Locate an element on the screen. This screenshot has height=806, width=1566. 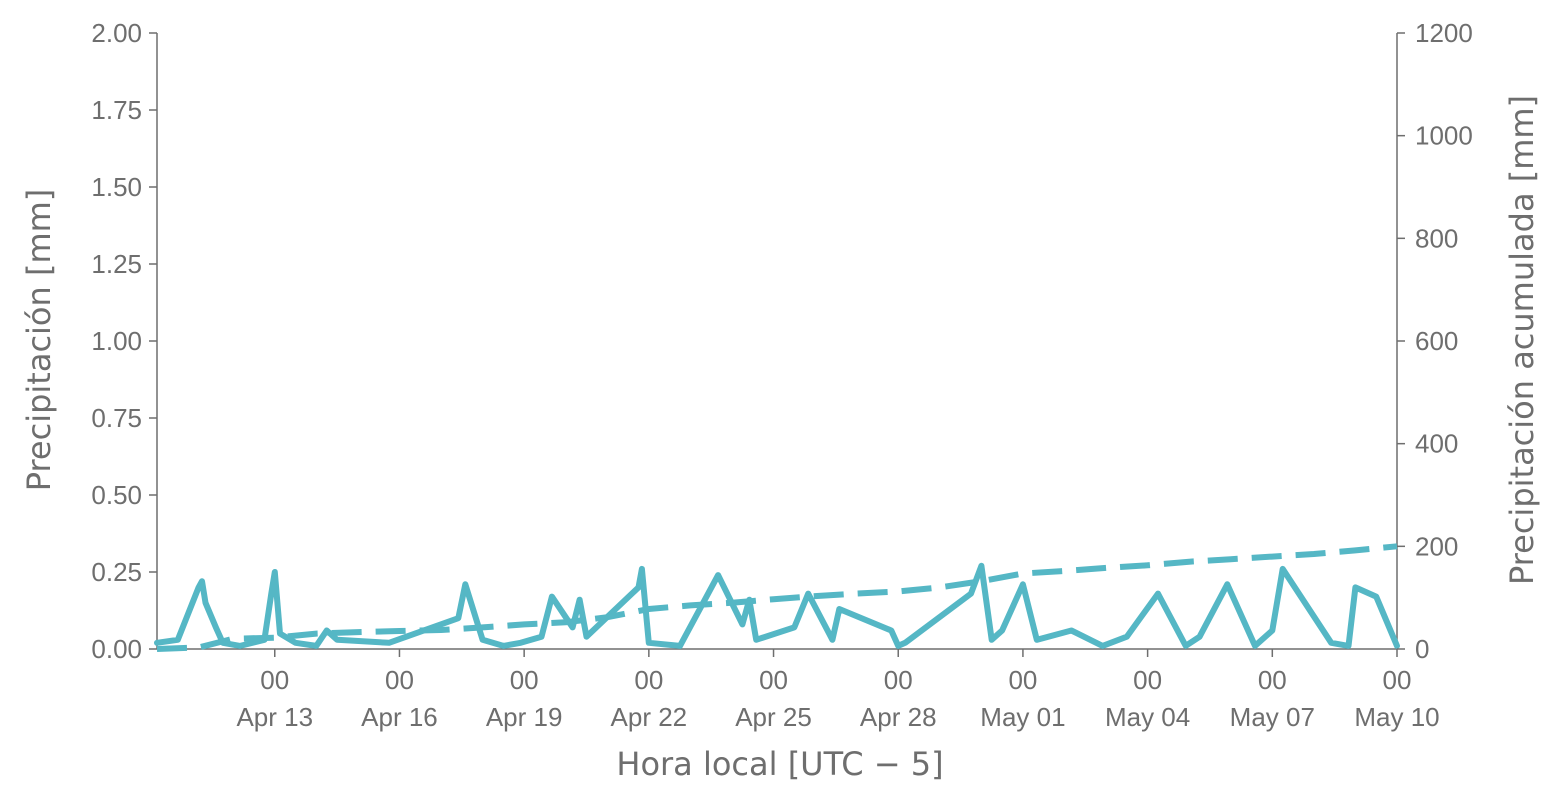
y-left-tick-label: 1.75 is located at coordinates (116, 110).